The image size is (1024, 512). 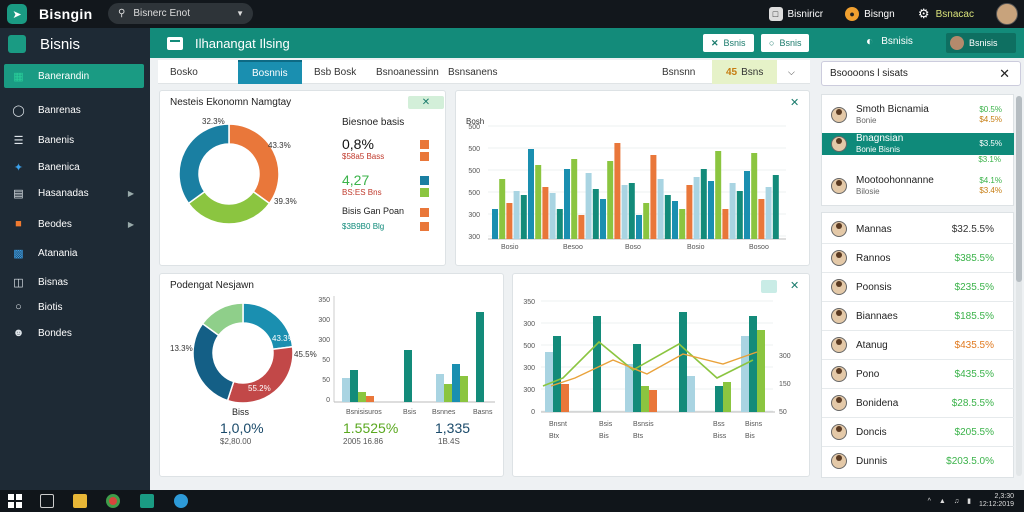 What do you see at coordinates (1019, 286) in the screenshot?
I see `scrollbar` at bounding box center [1019, 286].